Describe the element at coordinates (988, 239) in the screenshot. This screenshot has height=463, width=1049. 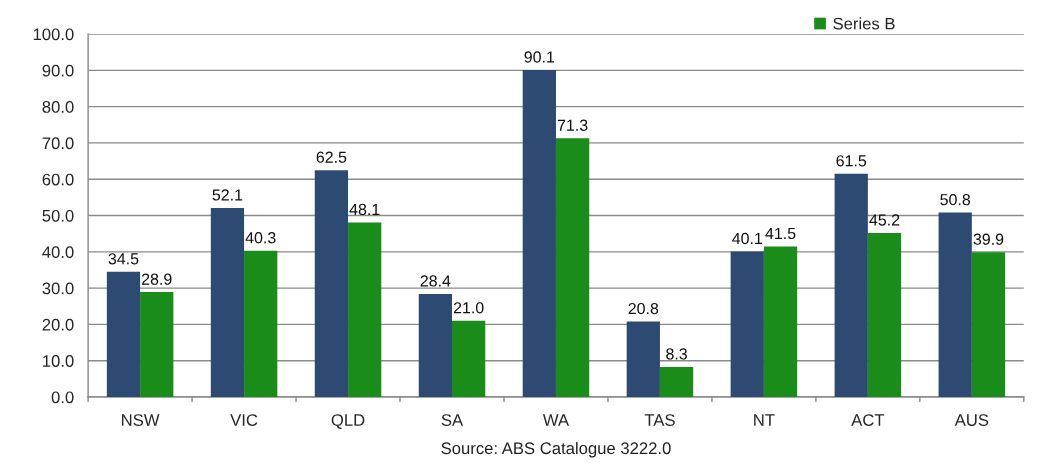
I see `data-label: 39.9` at that location.